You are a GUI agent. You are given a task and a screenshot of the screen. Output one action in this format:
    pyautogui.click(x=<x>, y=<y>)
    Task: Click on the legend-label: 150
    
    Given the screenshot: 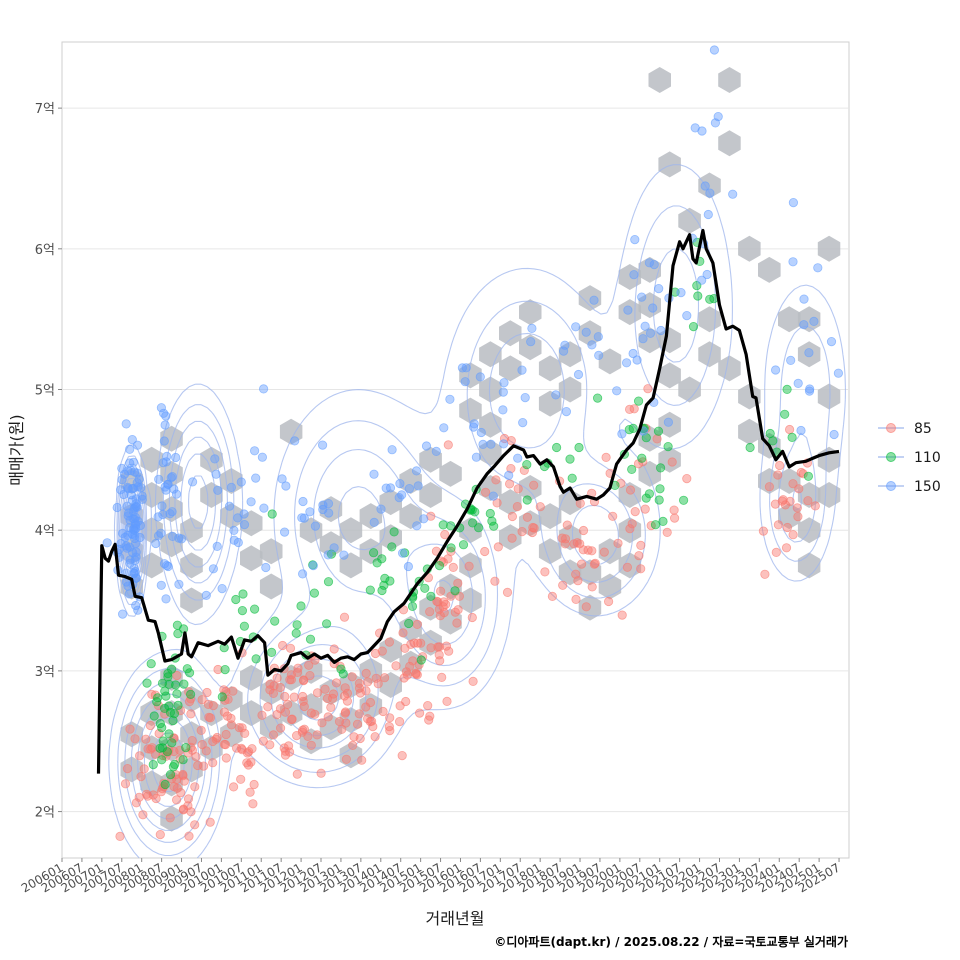 What is the action you would take?
    pyautogui.click(x=927, y=487)
    